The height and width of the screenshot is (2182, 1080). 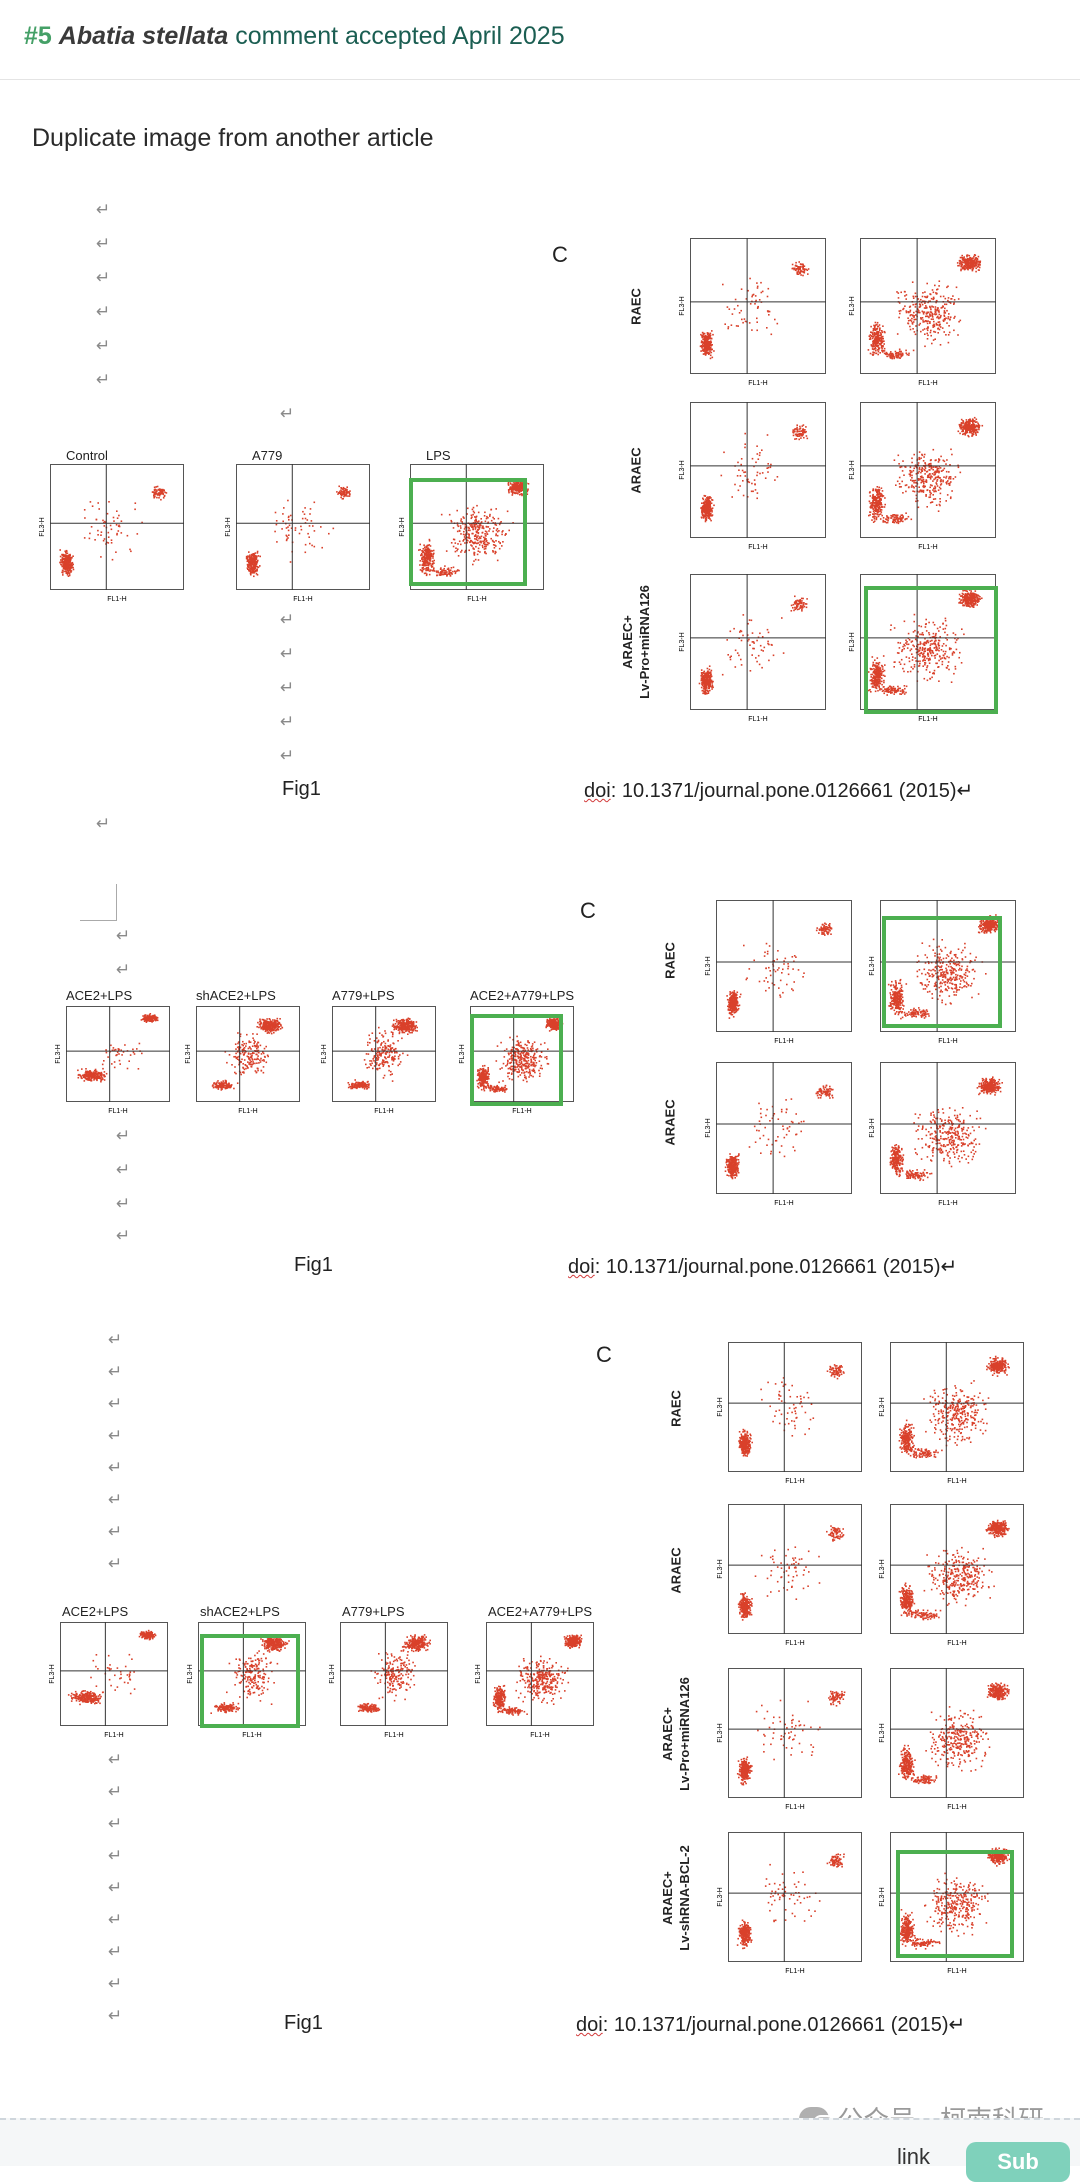 What do you see at coordinates (913, 2157) in the screenshot?
I see `bottom-link: link` at bounding box center [913, 2157].